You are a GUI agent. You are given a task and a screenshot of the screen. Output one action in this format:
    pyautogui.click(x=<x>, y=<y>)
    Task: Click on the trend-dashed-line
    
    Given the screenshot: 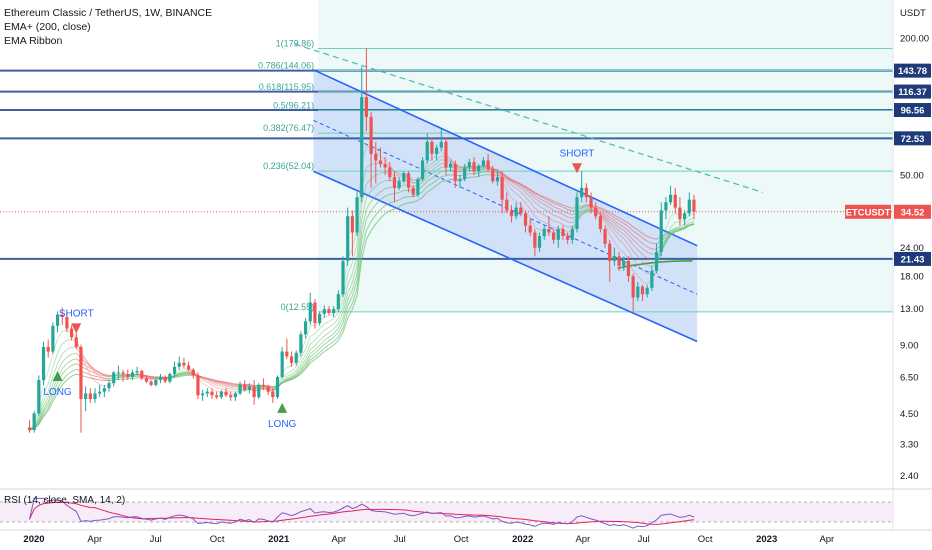 What is the action you would take?
    pyautogui.click(x=528, y=118)
    